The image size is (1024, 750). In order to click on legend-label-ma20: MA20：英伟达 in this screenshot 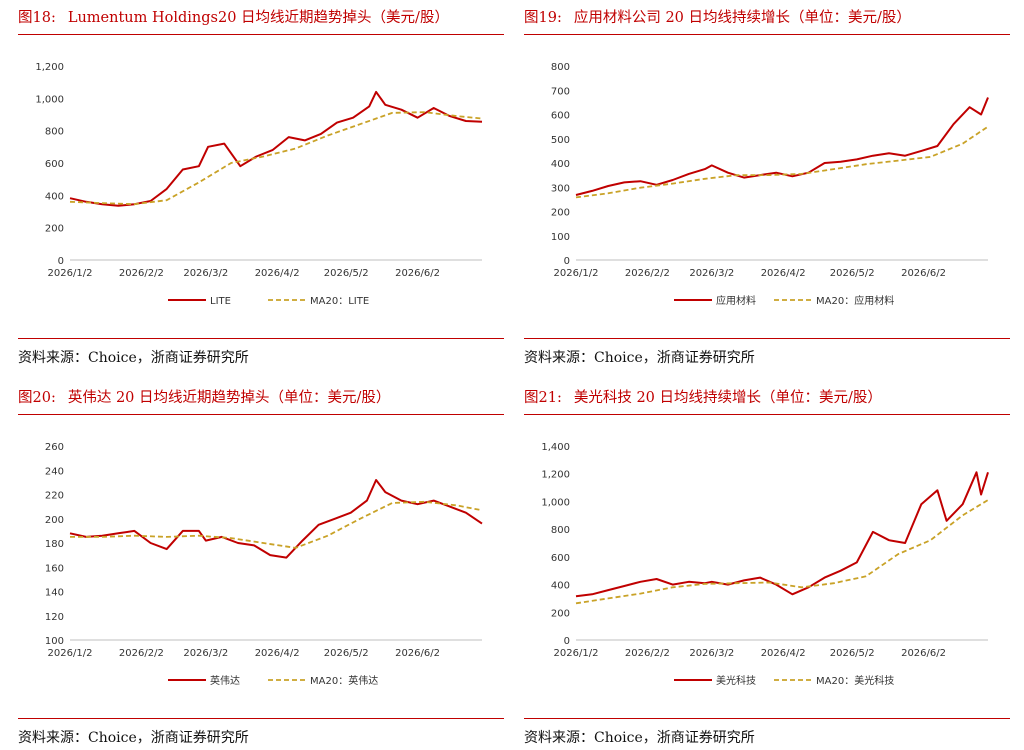, I will do `click(344, 680)`.